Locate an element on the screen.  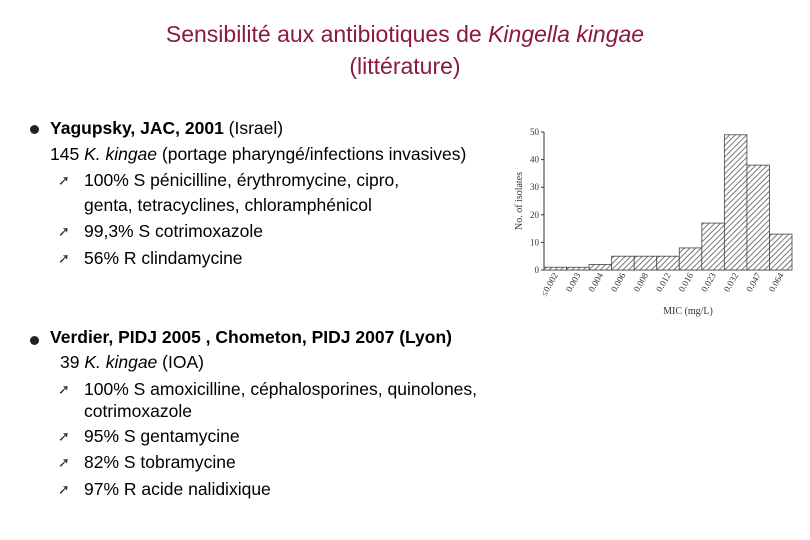
y-axis-label: No. of isolates is located at coordinates (519, 201).